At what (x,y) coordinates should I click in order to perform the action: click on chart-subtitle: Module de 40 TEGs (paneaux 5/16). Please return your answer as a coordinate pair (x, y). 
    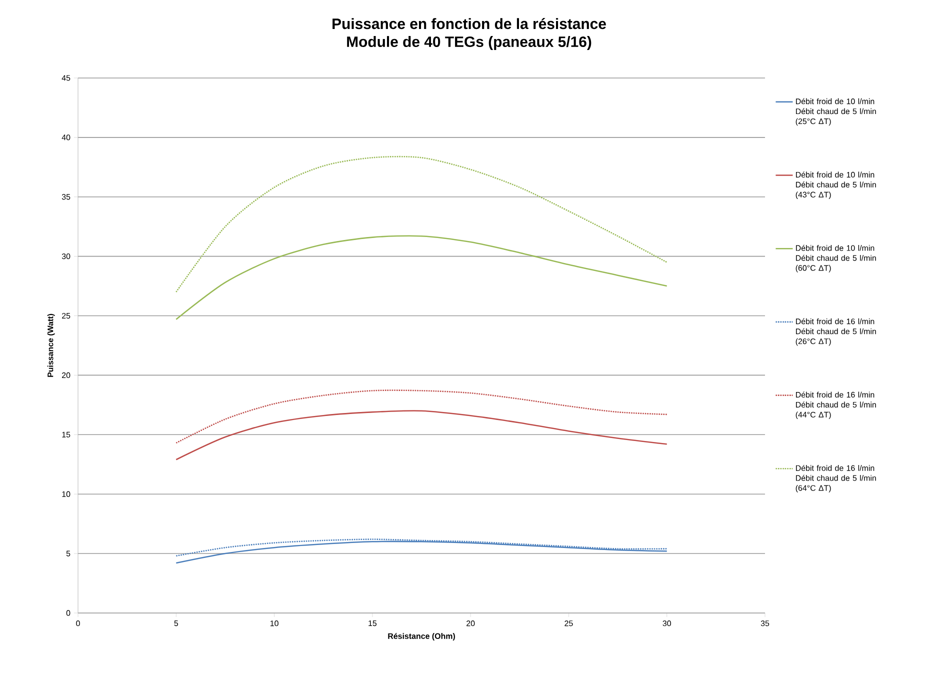
    Looking at the image, I should click on (469, 43).